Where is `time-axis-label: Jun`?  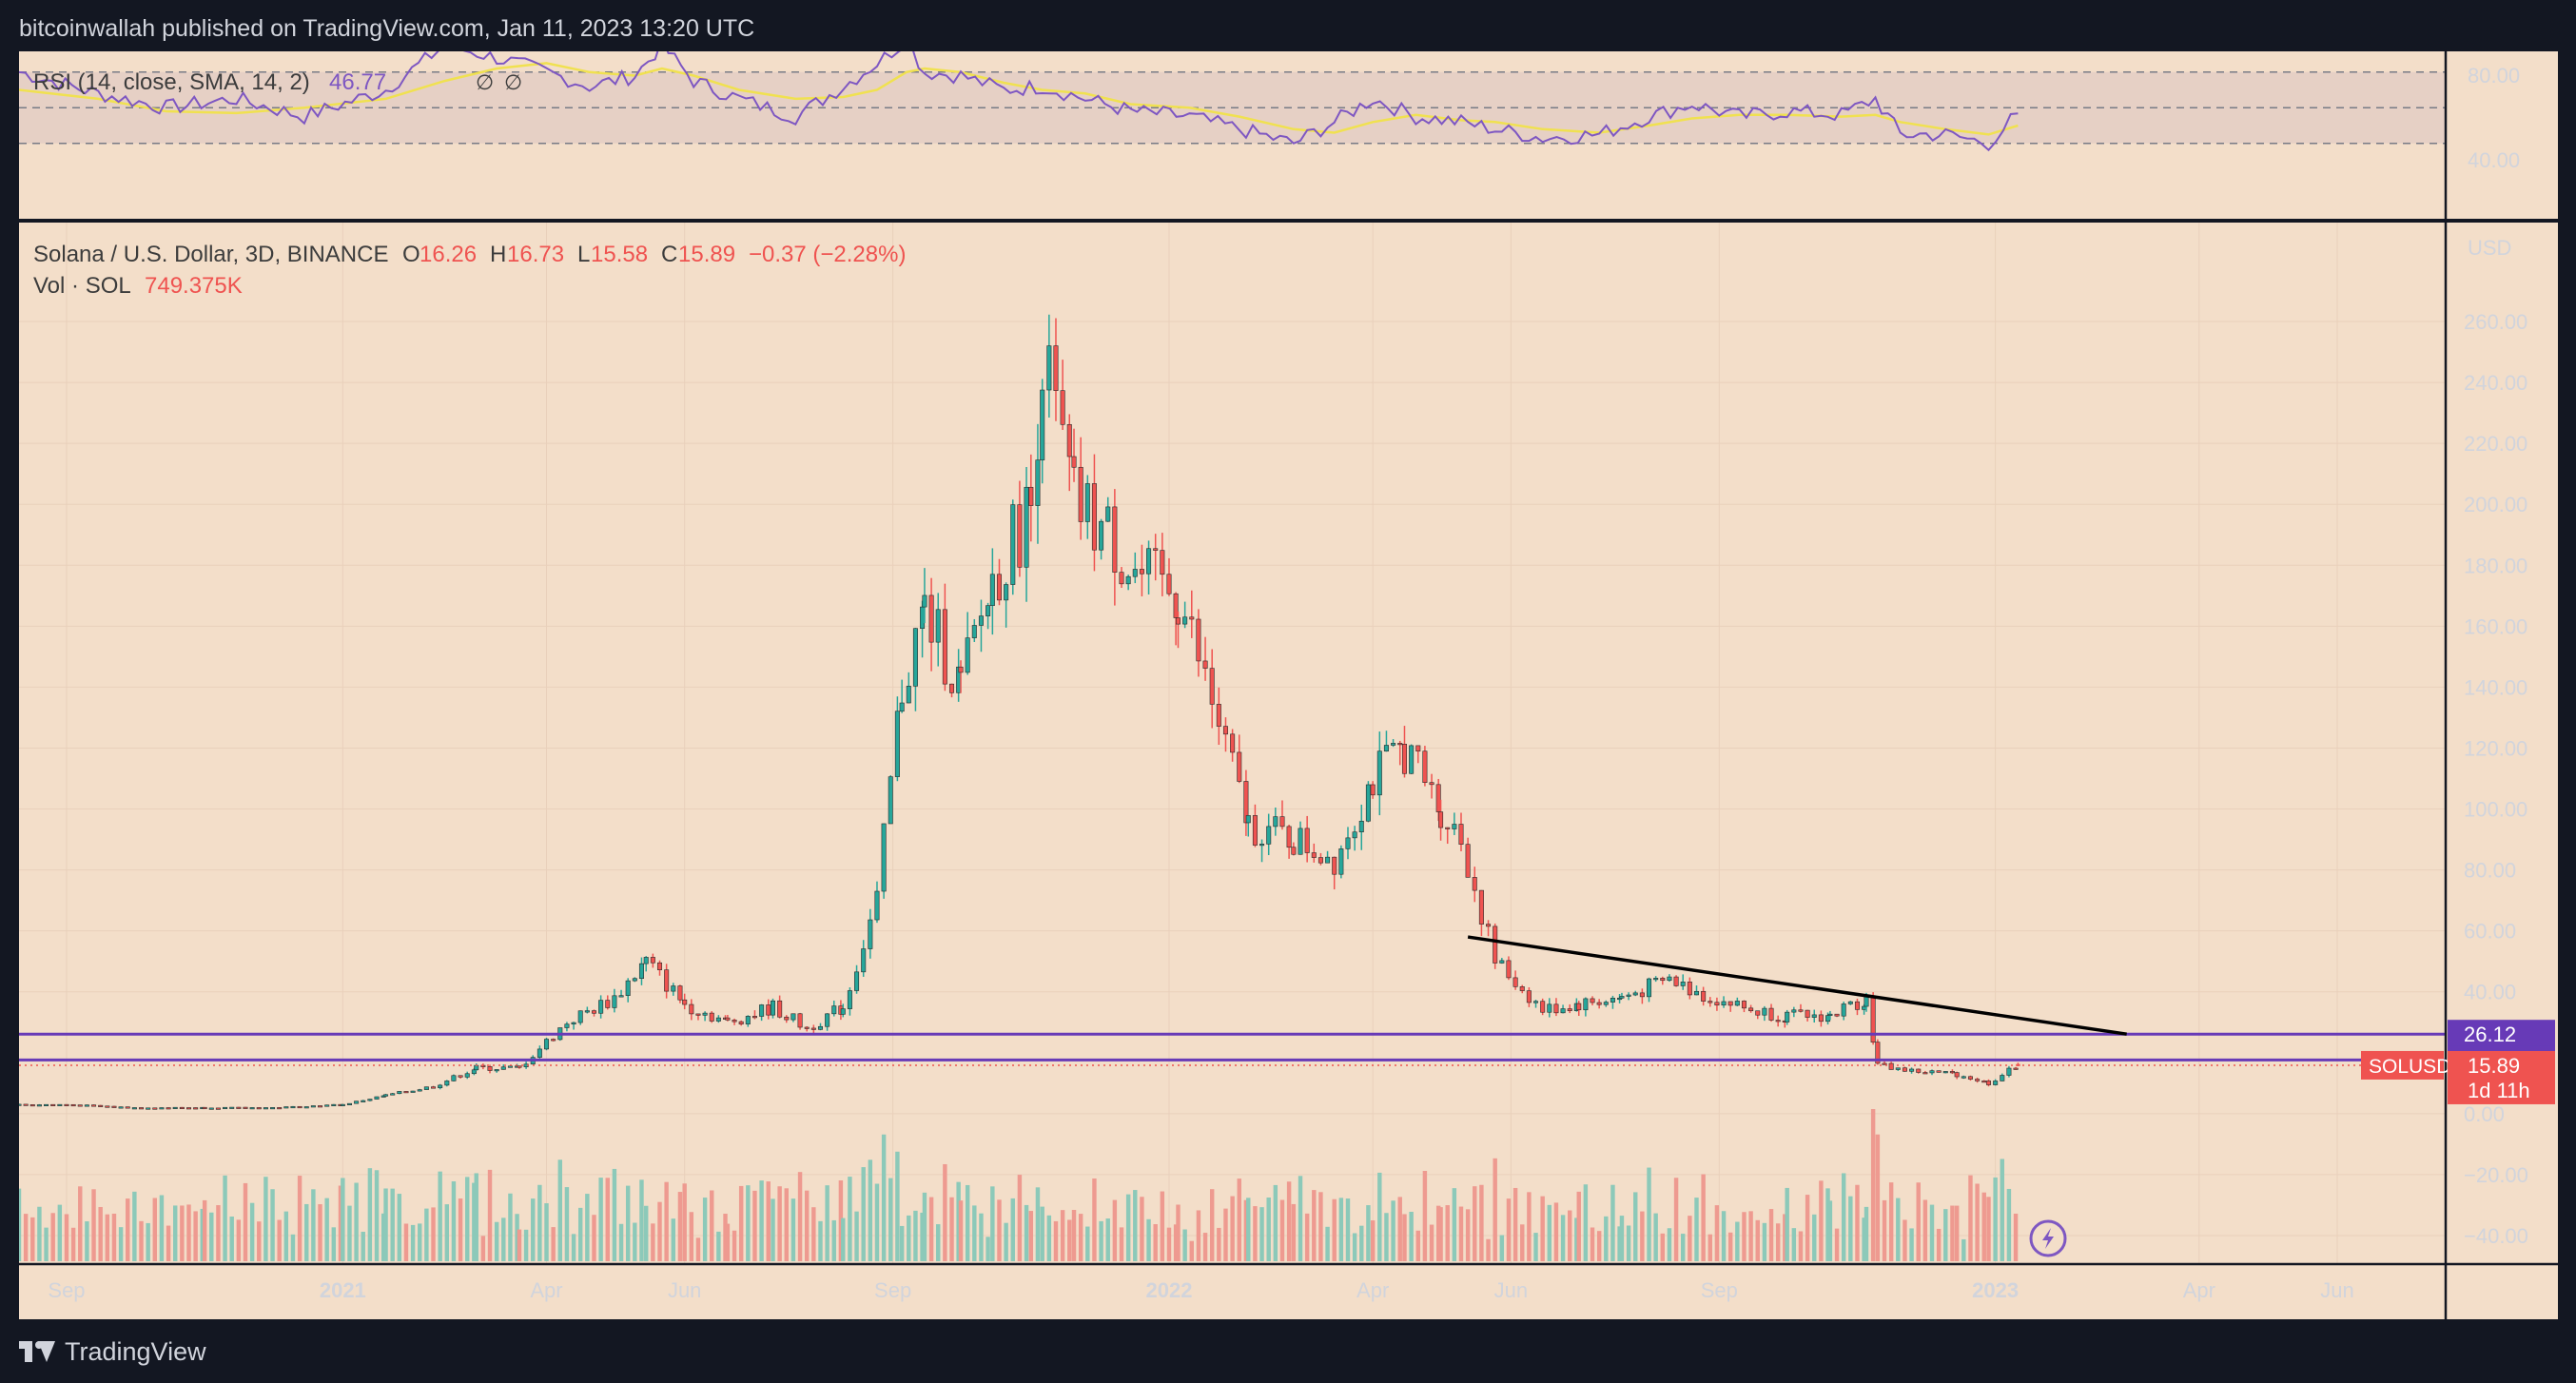
time-axis-label: Jun is located at coordinates (685, 1290).